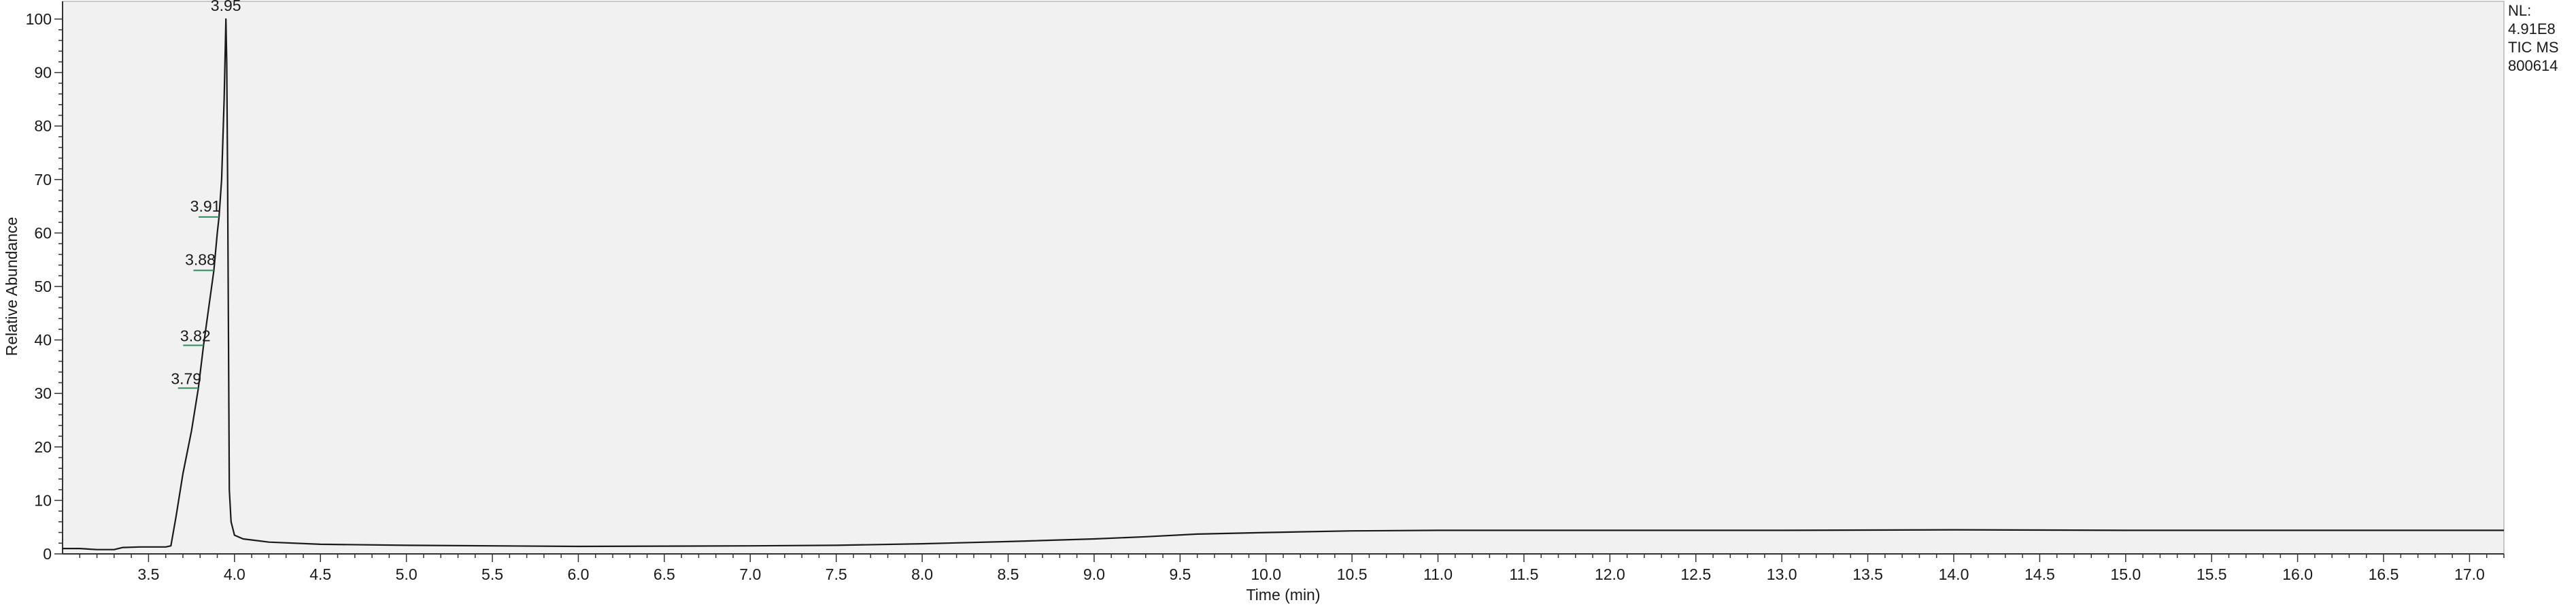 This screenshot has width=2576, height=609. Describe the element at coordinates (43, 286) in the screenshot. I see `y-tick-label: 50` at that location.